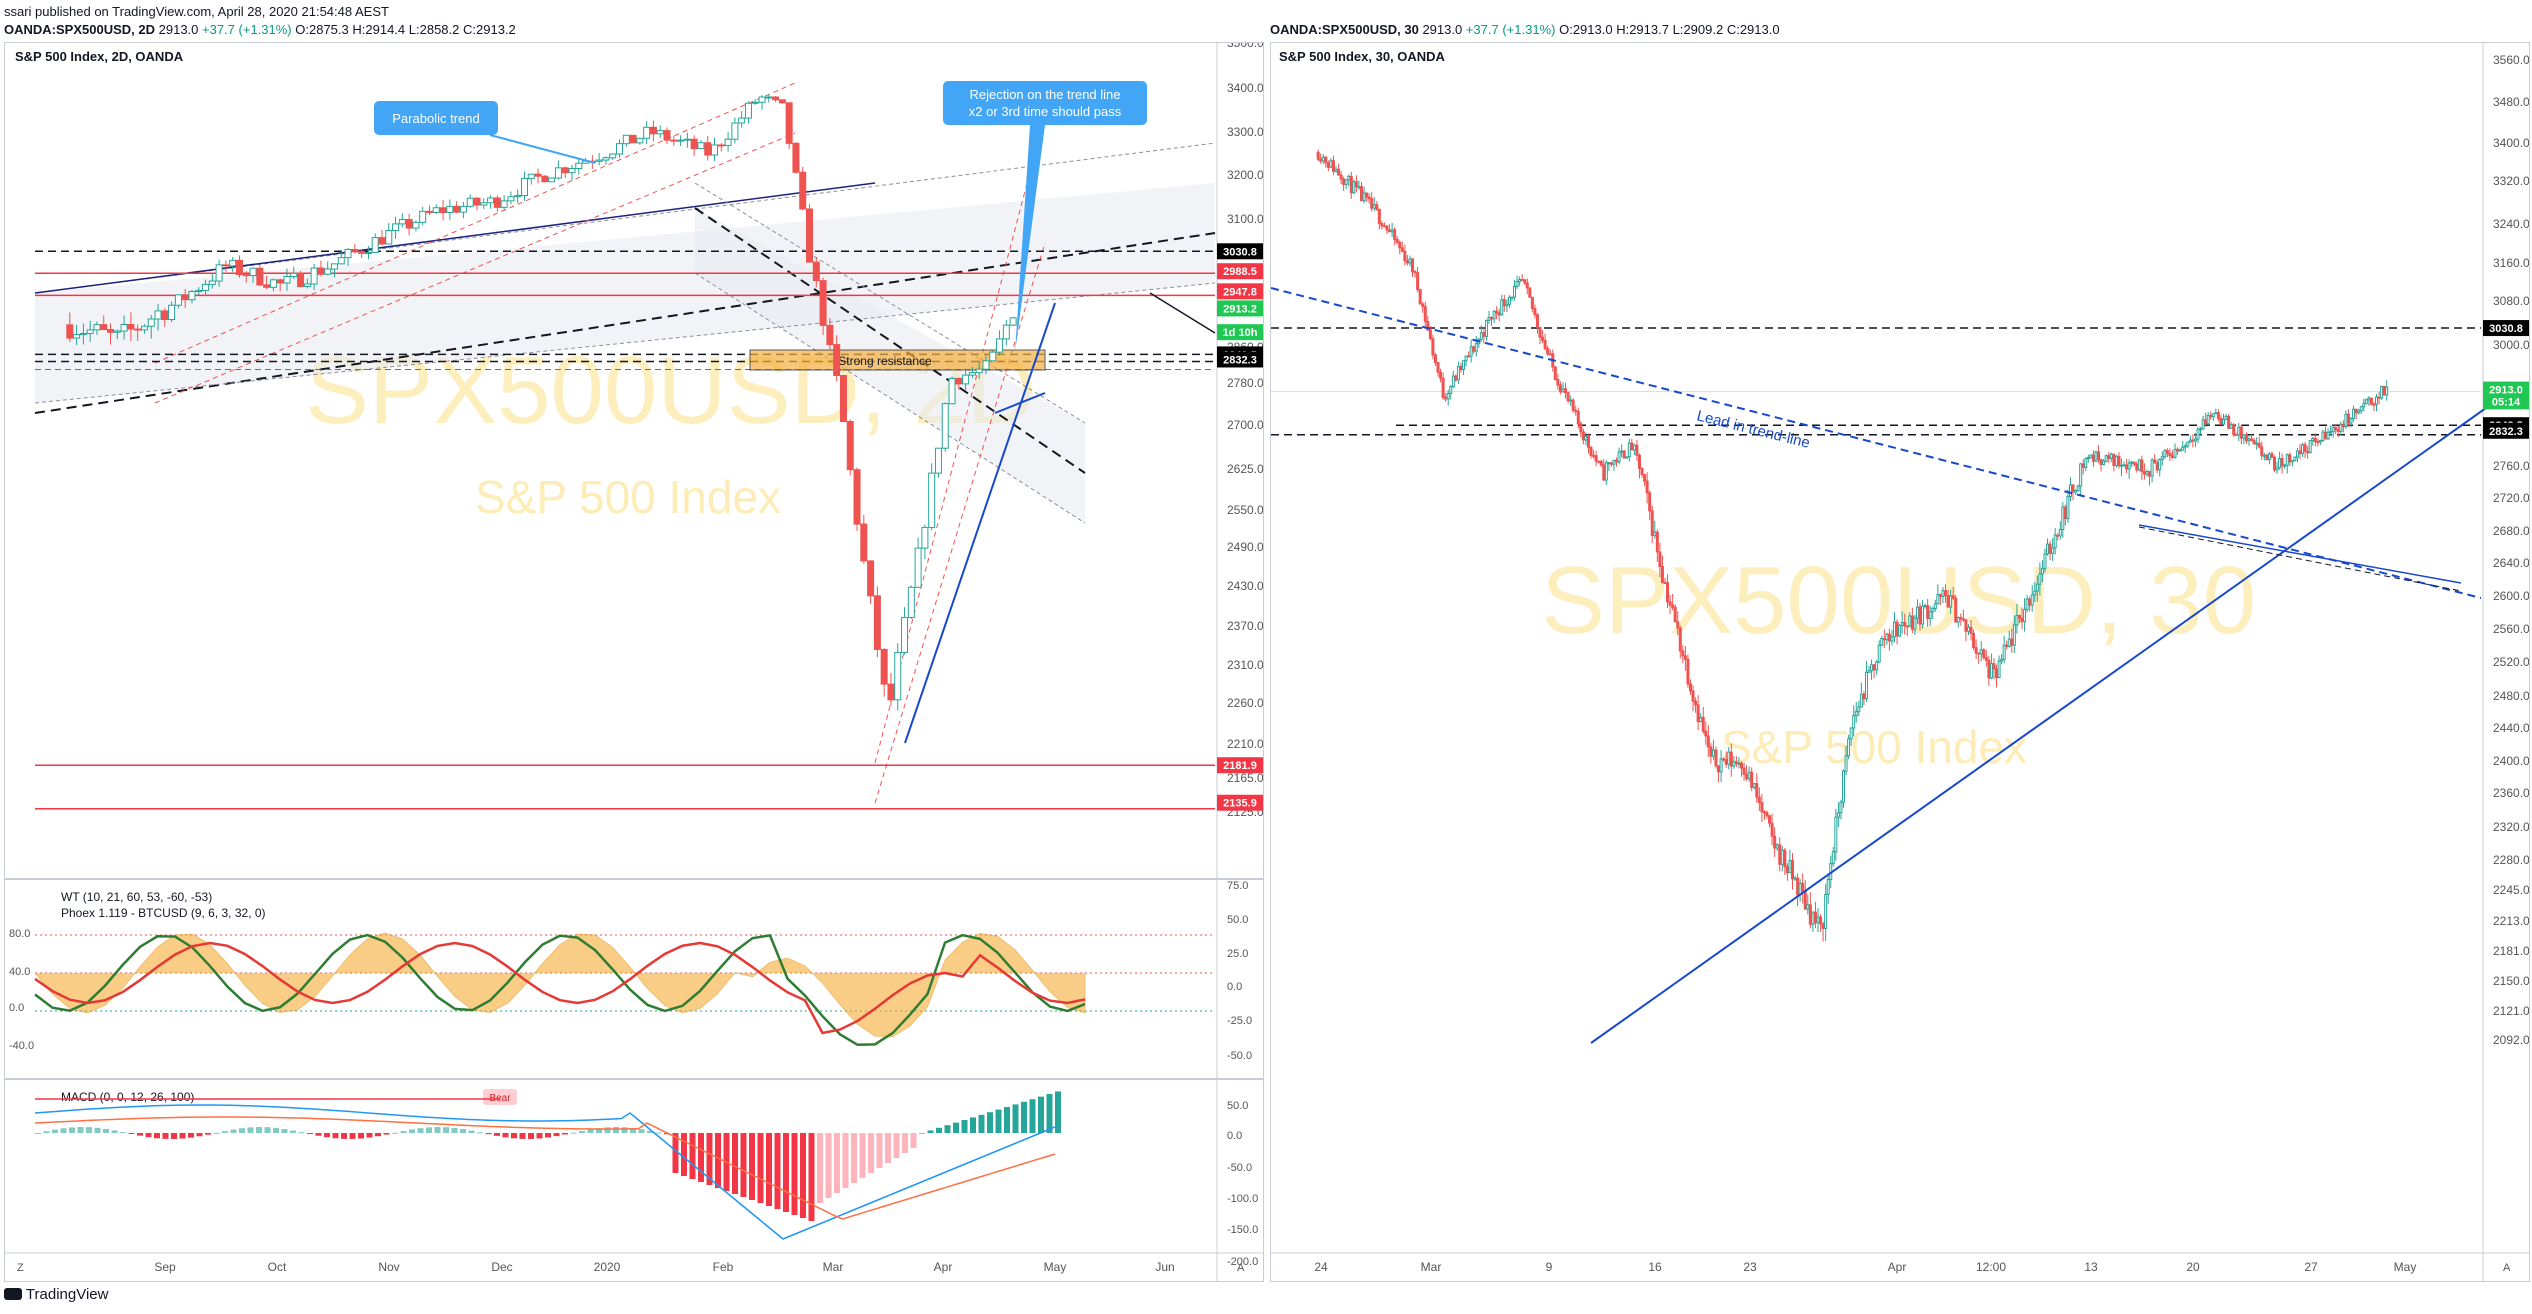 The width and height of the screenshot is (2532, 1314). What do you see at coordinates (163, 913) in the screenshot?
I see `phoex-title: Phoex 1.119 - BTCUSD (9, 6, 3, 32, 0)` at bounding box center [163, 913].